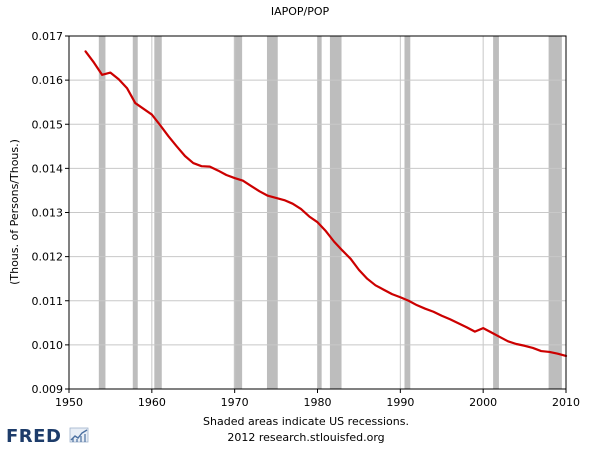  I want to click on source-note: 2012 research.stlouisfed.org, so click(305, 437).